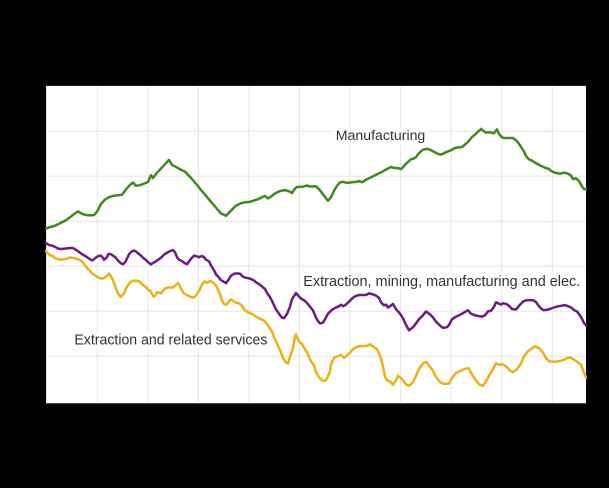 Image resolution: width=609 pixels, height=488 pixels. What do you see at coordinates (170, 341) in the screenshot?
I see `svg-text:Extraction and related service: Extraction and related services` at bounding box center [170, 341].